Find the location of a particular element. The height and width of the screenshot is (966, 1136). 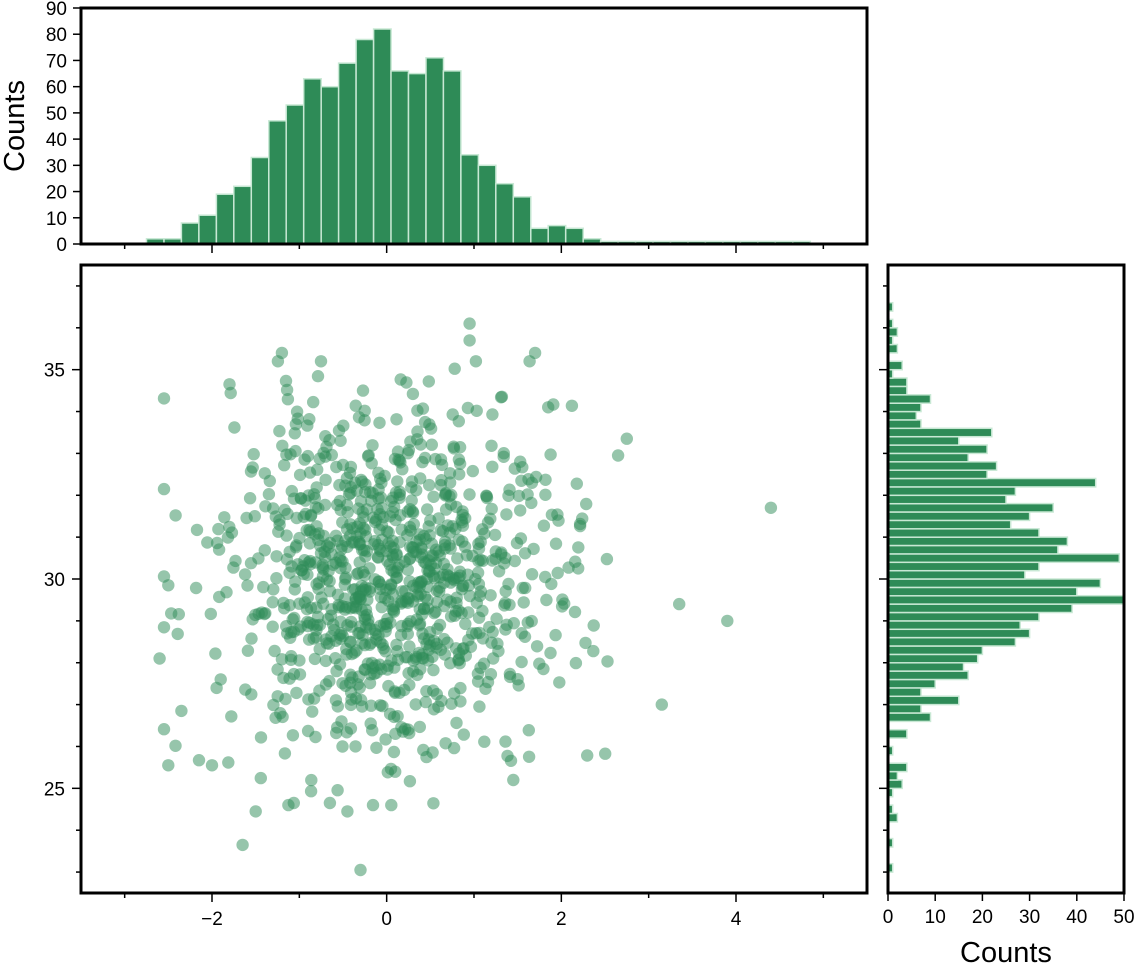

scatter-x-tick-label: −2 is located at coordinates (212, 919).